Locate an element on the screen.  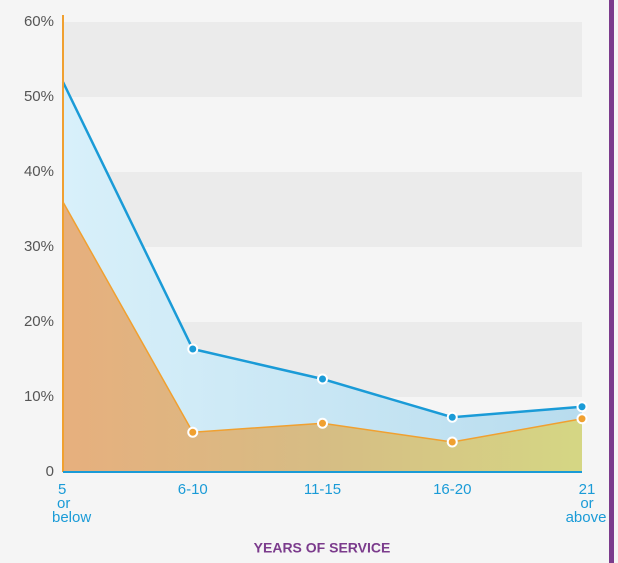
y-tick-label: 40% is located at coordinates (39, 171).